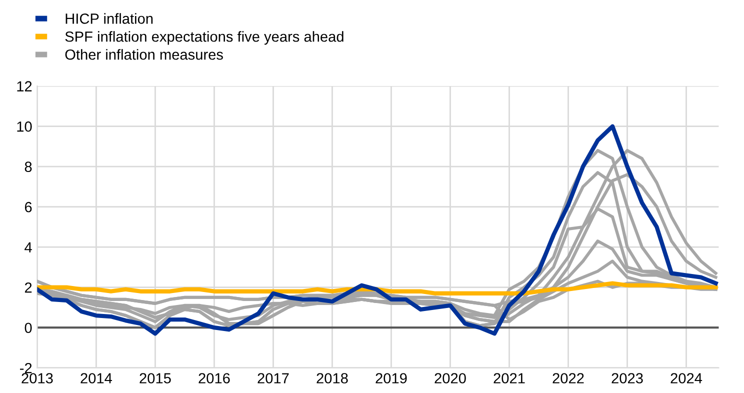  What do you see at coordinates (568, 378) in the screenshot?
I see `x-tick-label: 2022` at bounding box center [568, 378].